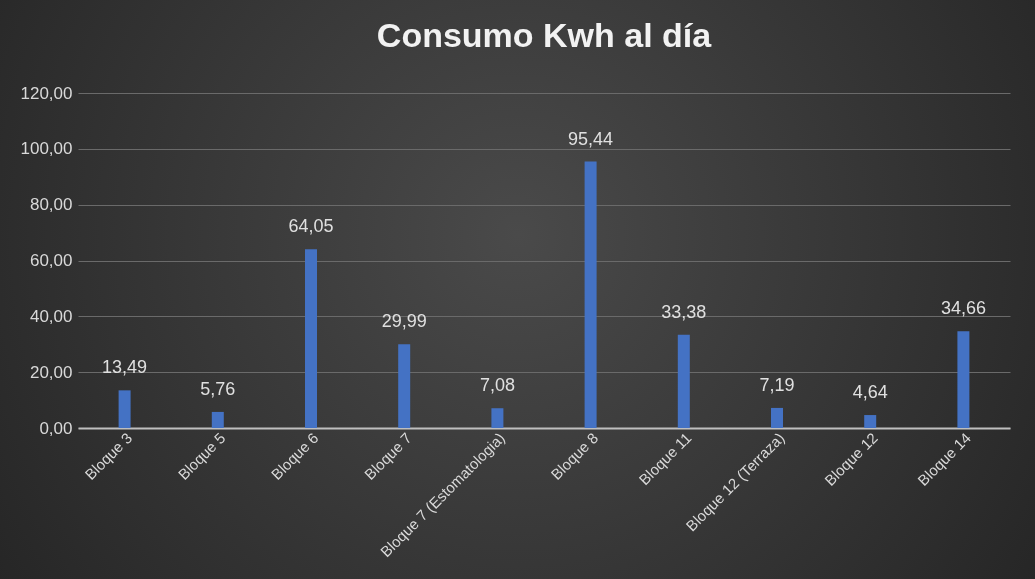  I want to click on y-tick-label: 0,00, so click(56, 428).